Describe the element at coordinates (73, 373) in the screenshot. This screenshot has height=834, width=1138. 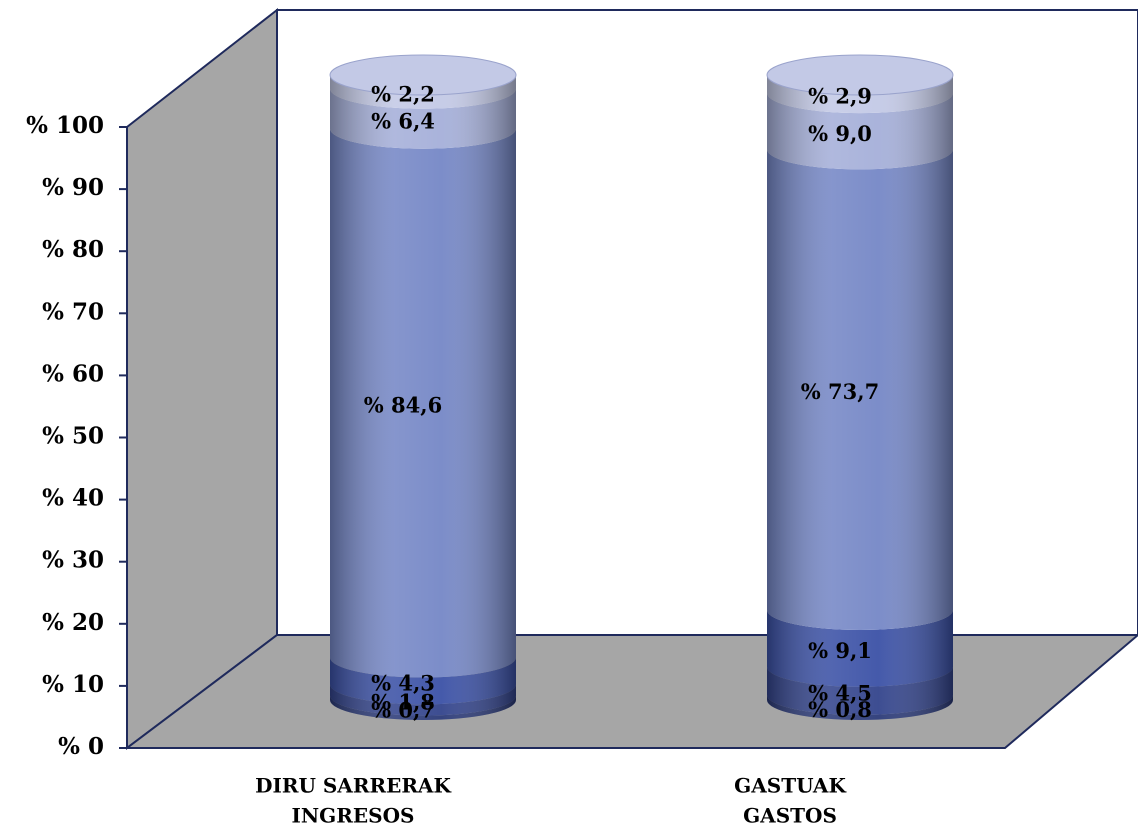
I see `y-tick-label: % 60` at that location.